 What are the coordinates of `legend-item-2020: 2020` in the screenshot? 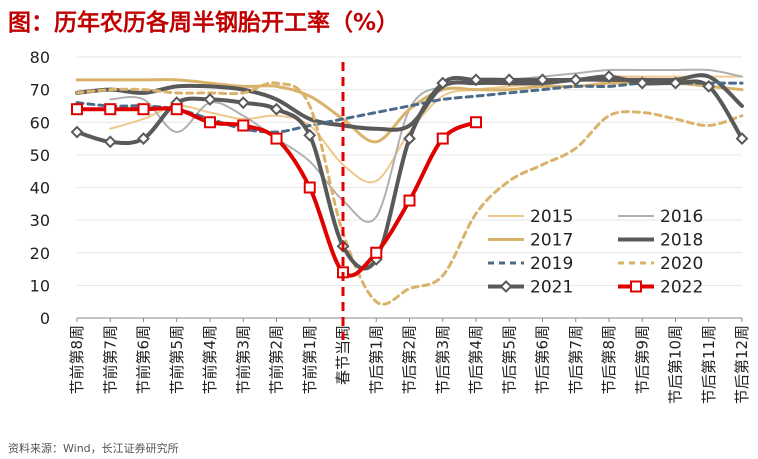 It's located at (660, 264).